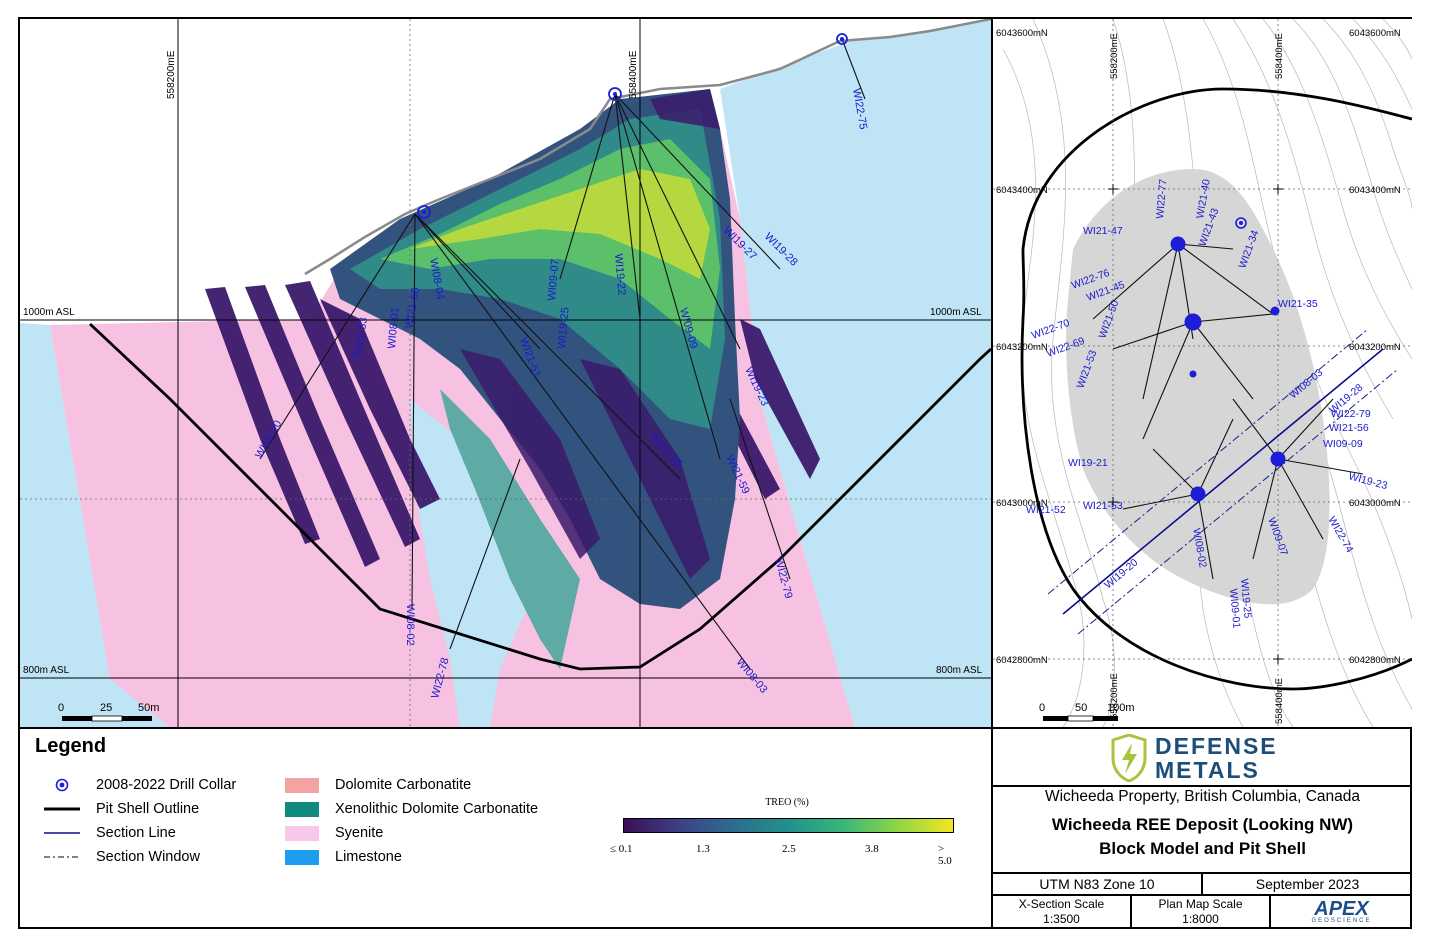  Describe the element at coordinates (788, 825) in the screenshot. I see `colorbar-gradient` at that location.